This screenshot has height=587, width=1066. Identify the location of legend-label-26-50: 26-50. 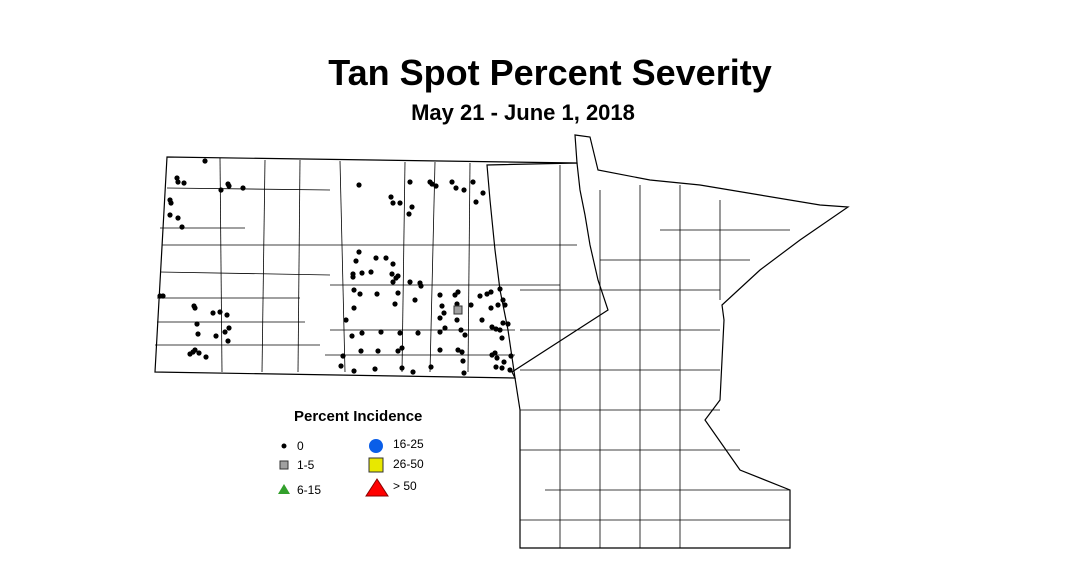
(408, 464).